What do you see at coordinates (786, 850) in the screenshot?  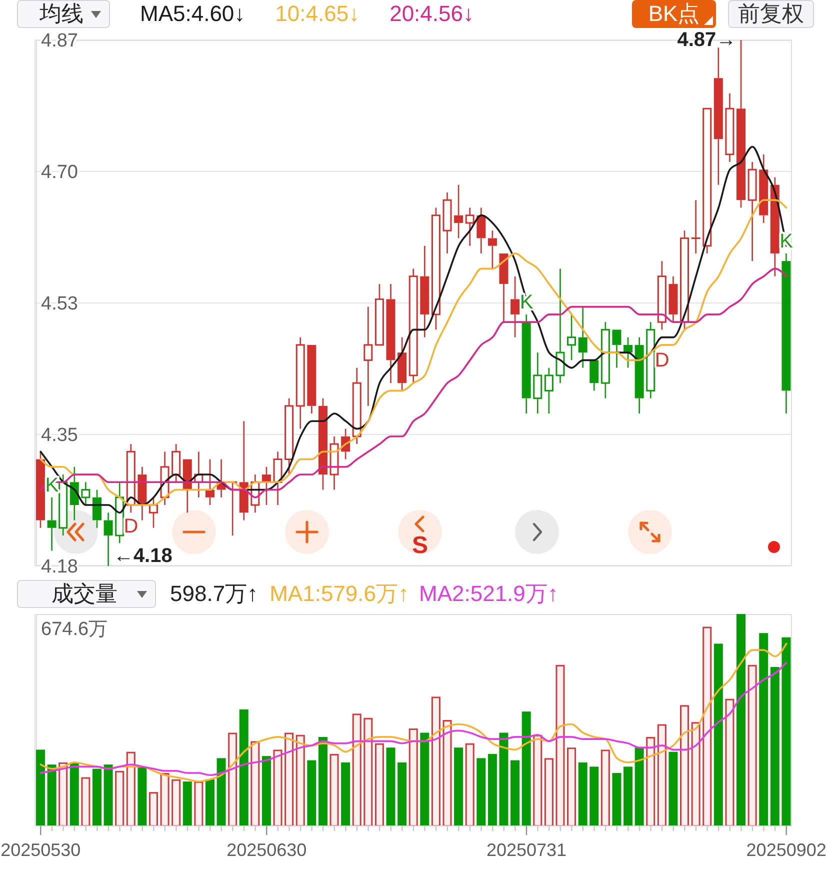 I see `x-tick-label: 20250902` at bounding box center [786, 850].